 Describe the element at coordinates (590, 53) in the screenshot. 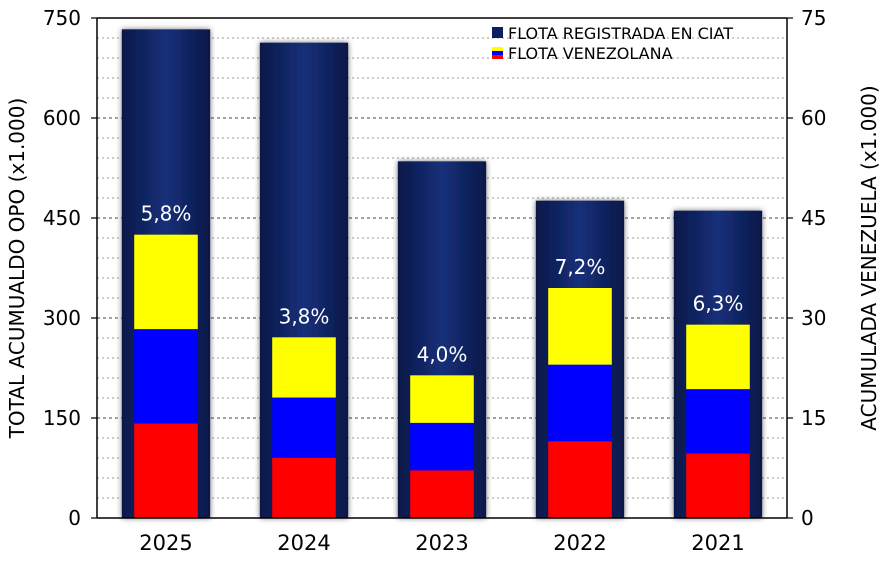

I see `legend-venezuela-label: FLOTA VENEZOLANA` at that location.